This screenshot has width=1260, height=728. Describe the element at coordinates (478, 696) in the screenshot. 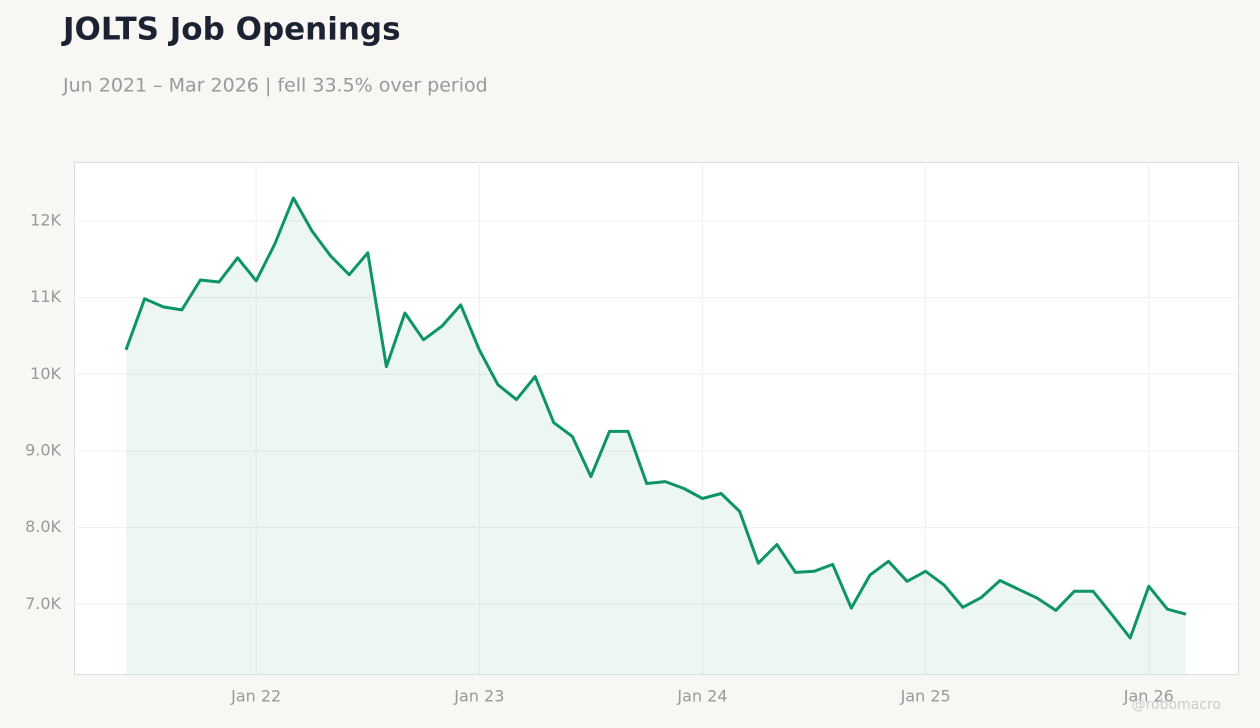

I see `x-tick-label: Jan 23` at that location.